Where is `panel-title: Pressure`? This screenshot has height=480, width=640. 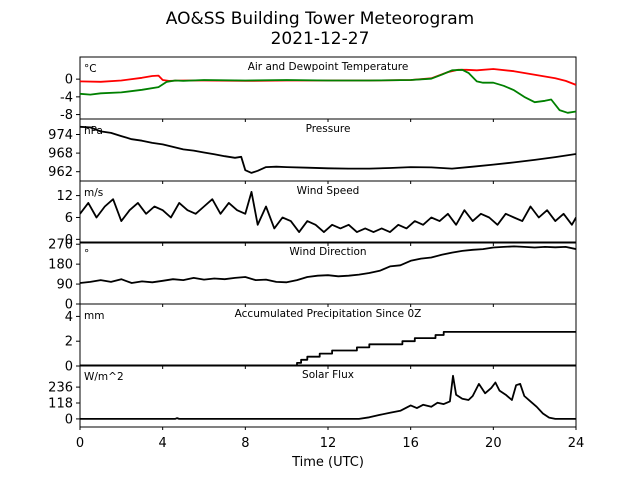
panel-title: Pressure is located at coordinates (328, 129).